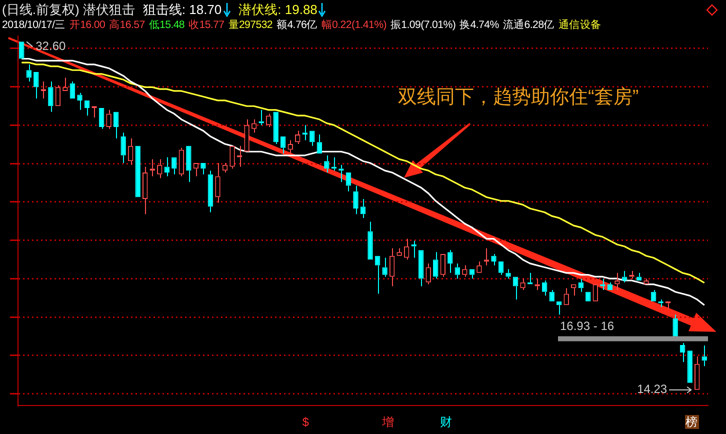  Describe the element at coordinates (182, 10) in the screenshot. I see `text: 狙击线: 18.70` at that location.